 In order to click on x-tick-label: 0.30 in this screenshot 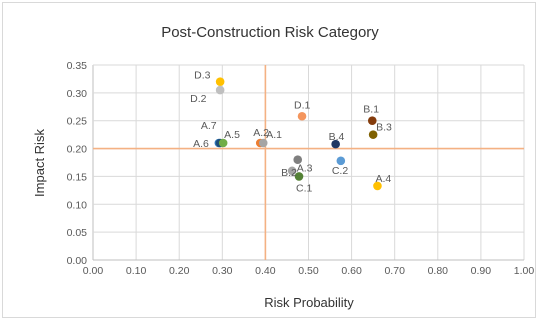, I will do `click(222, 271)`.